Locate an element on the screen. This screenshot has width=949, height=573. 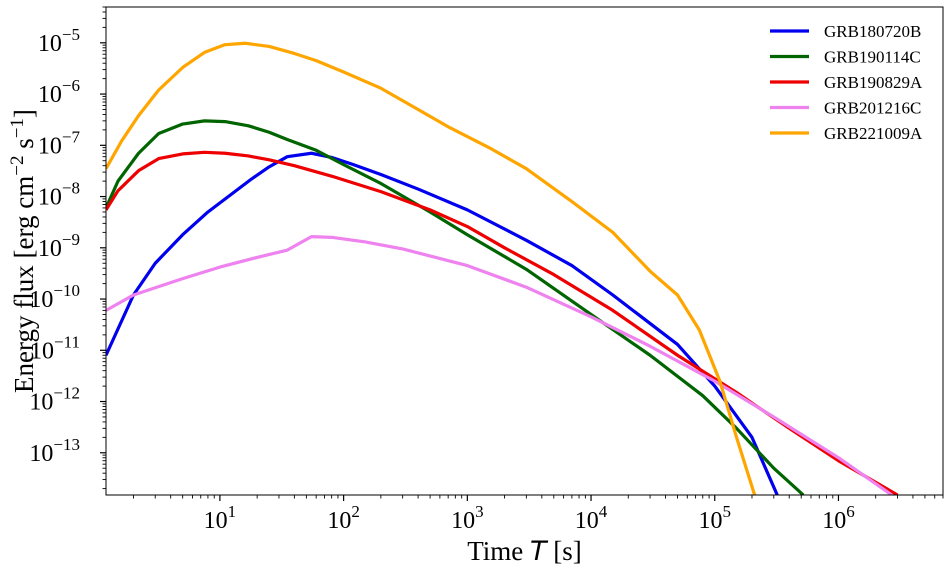
y-tick-label: 10⁻⁹ is located at coordinates (59, 246).